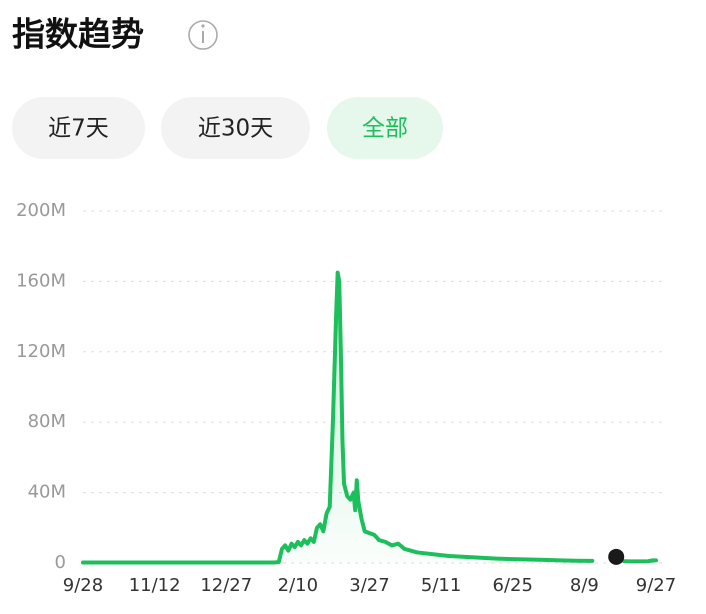 Image resolution: width=706 pixels, height=614 pixels. Describe the element at coordinates (513, 585) in the screenshot. I see `x-tick-label: 6/25` at that location.